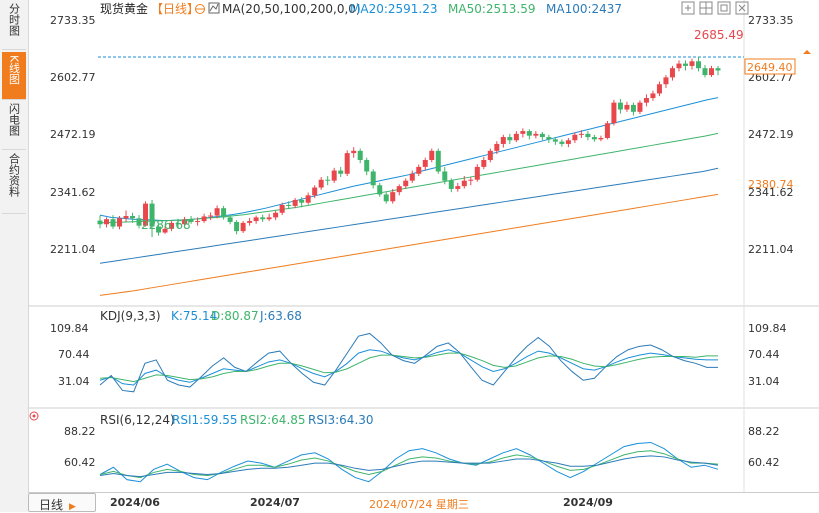 This screenshot has height=513, width=819. I want to click on price-tick-left: 2602.77, so click(73, 77).